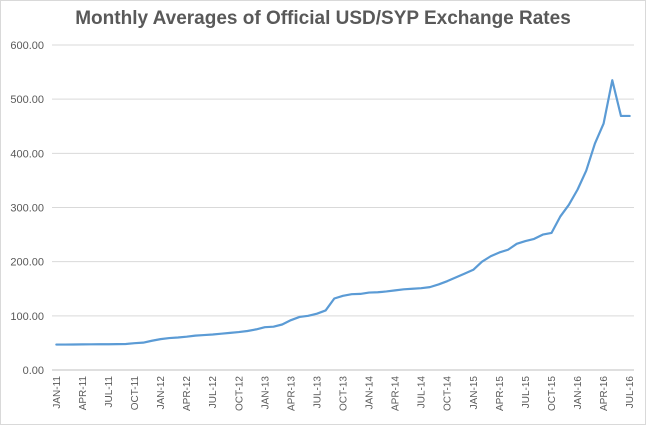 The height and width of the screenshot is (425, 646). Describe the element at coordinates (27, 154) in the screenshot. I see `y-tick-label: 400.00` at that location.